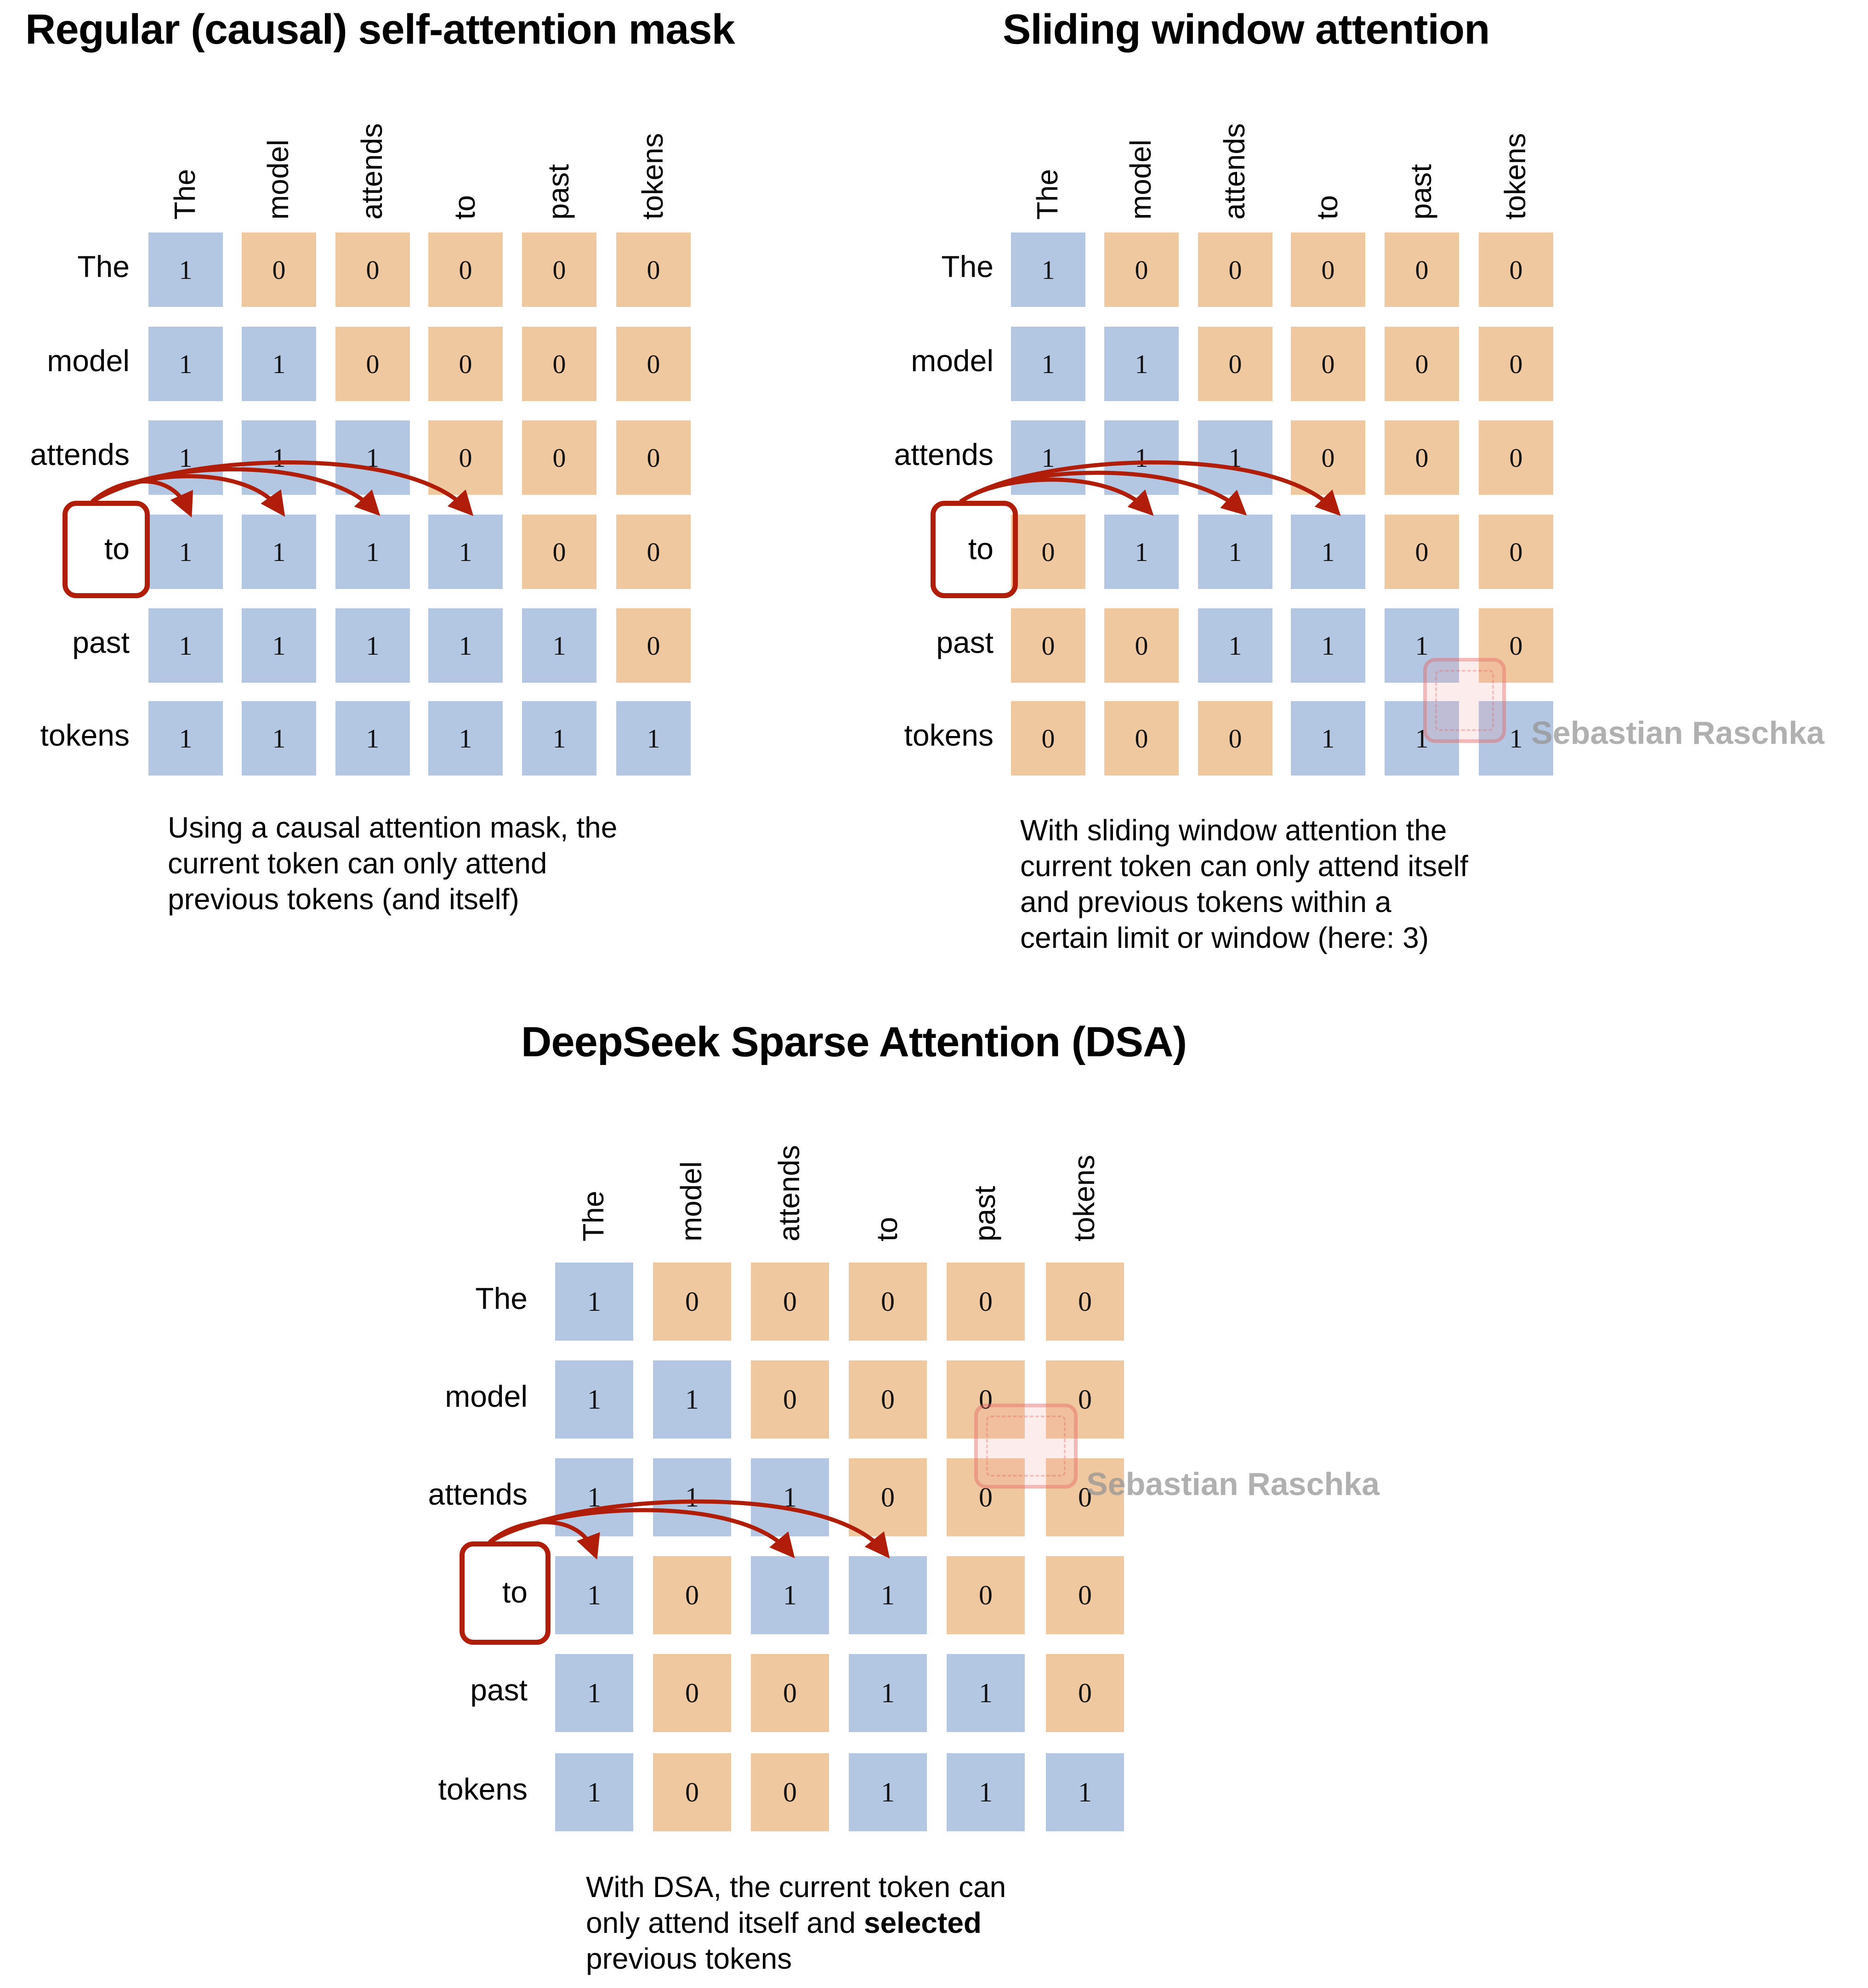 The image size is (1868, 1988). Describe the element at coordinates (357, 864) in the screenshot. I see `caption-line: current token can only attend` at that location.